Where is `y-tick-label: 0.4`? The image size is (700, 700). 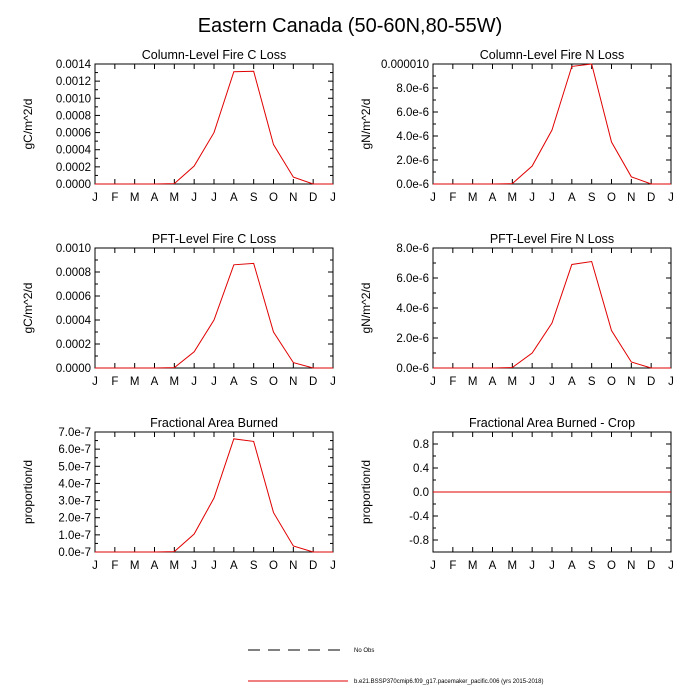 y-tick-label: 0.4 is located at coordinates (421, 469).